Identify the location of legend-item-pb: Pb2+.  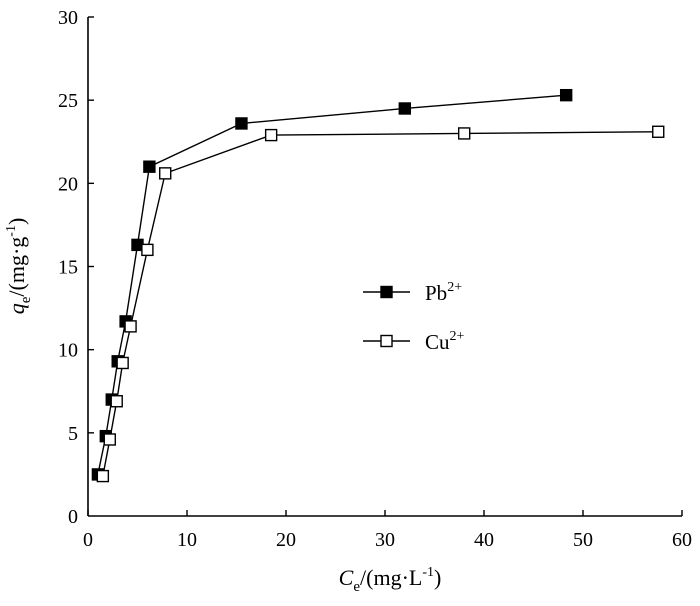
(412, 292).